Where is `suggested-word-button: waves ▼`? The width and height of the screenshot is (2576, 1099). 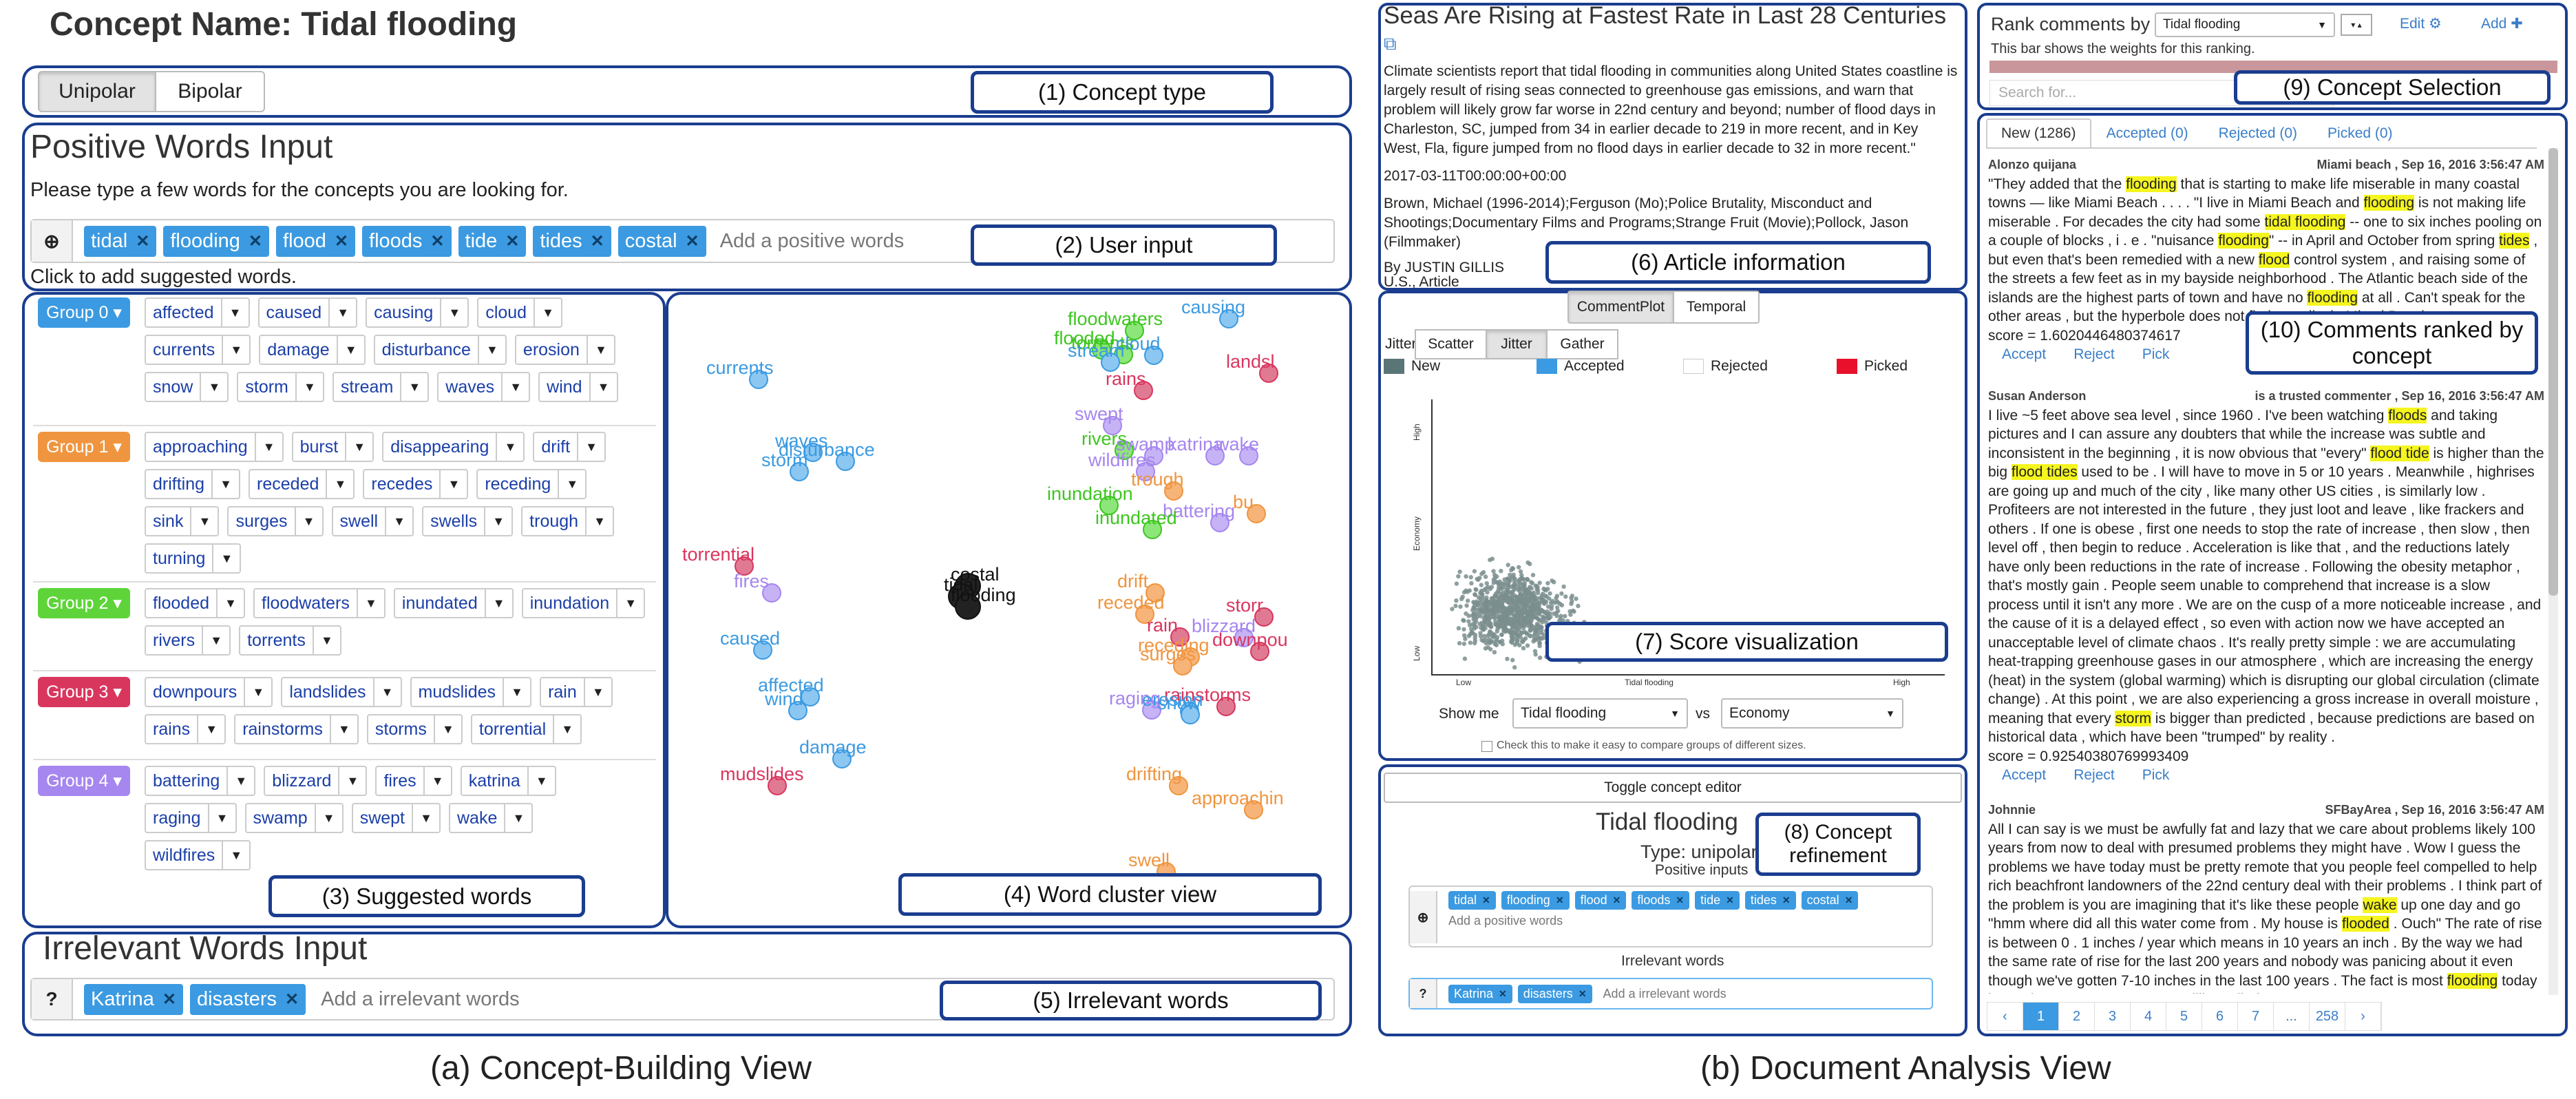 suggested-word-button: waves ▼ is located at coordinates (484, 387).